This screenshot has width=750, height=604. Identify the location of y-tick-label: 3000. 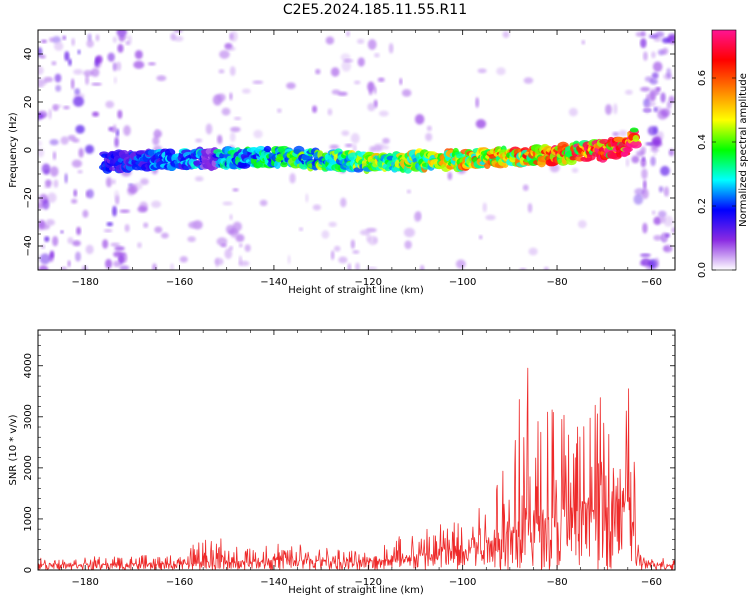
(28, 416).